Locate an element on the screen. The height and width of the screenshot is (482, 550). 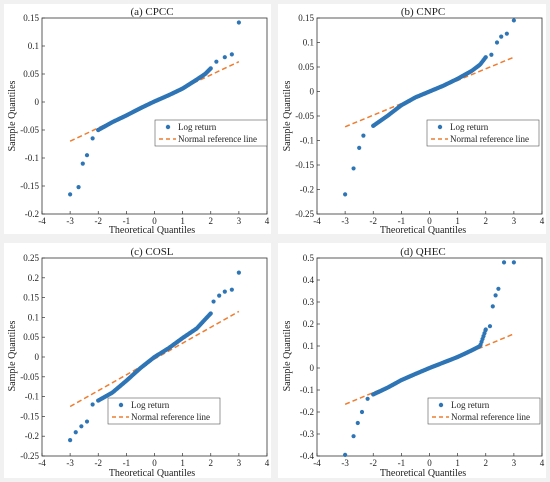
panel-c-legend-label-log-return: Log return is located at coordinates (150, 405).